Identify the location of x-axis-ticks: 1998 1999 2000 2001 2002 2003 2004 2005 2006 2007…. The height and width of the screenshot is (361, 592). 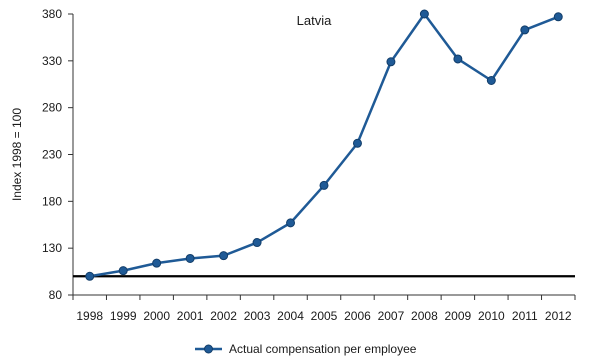
(324, 309).